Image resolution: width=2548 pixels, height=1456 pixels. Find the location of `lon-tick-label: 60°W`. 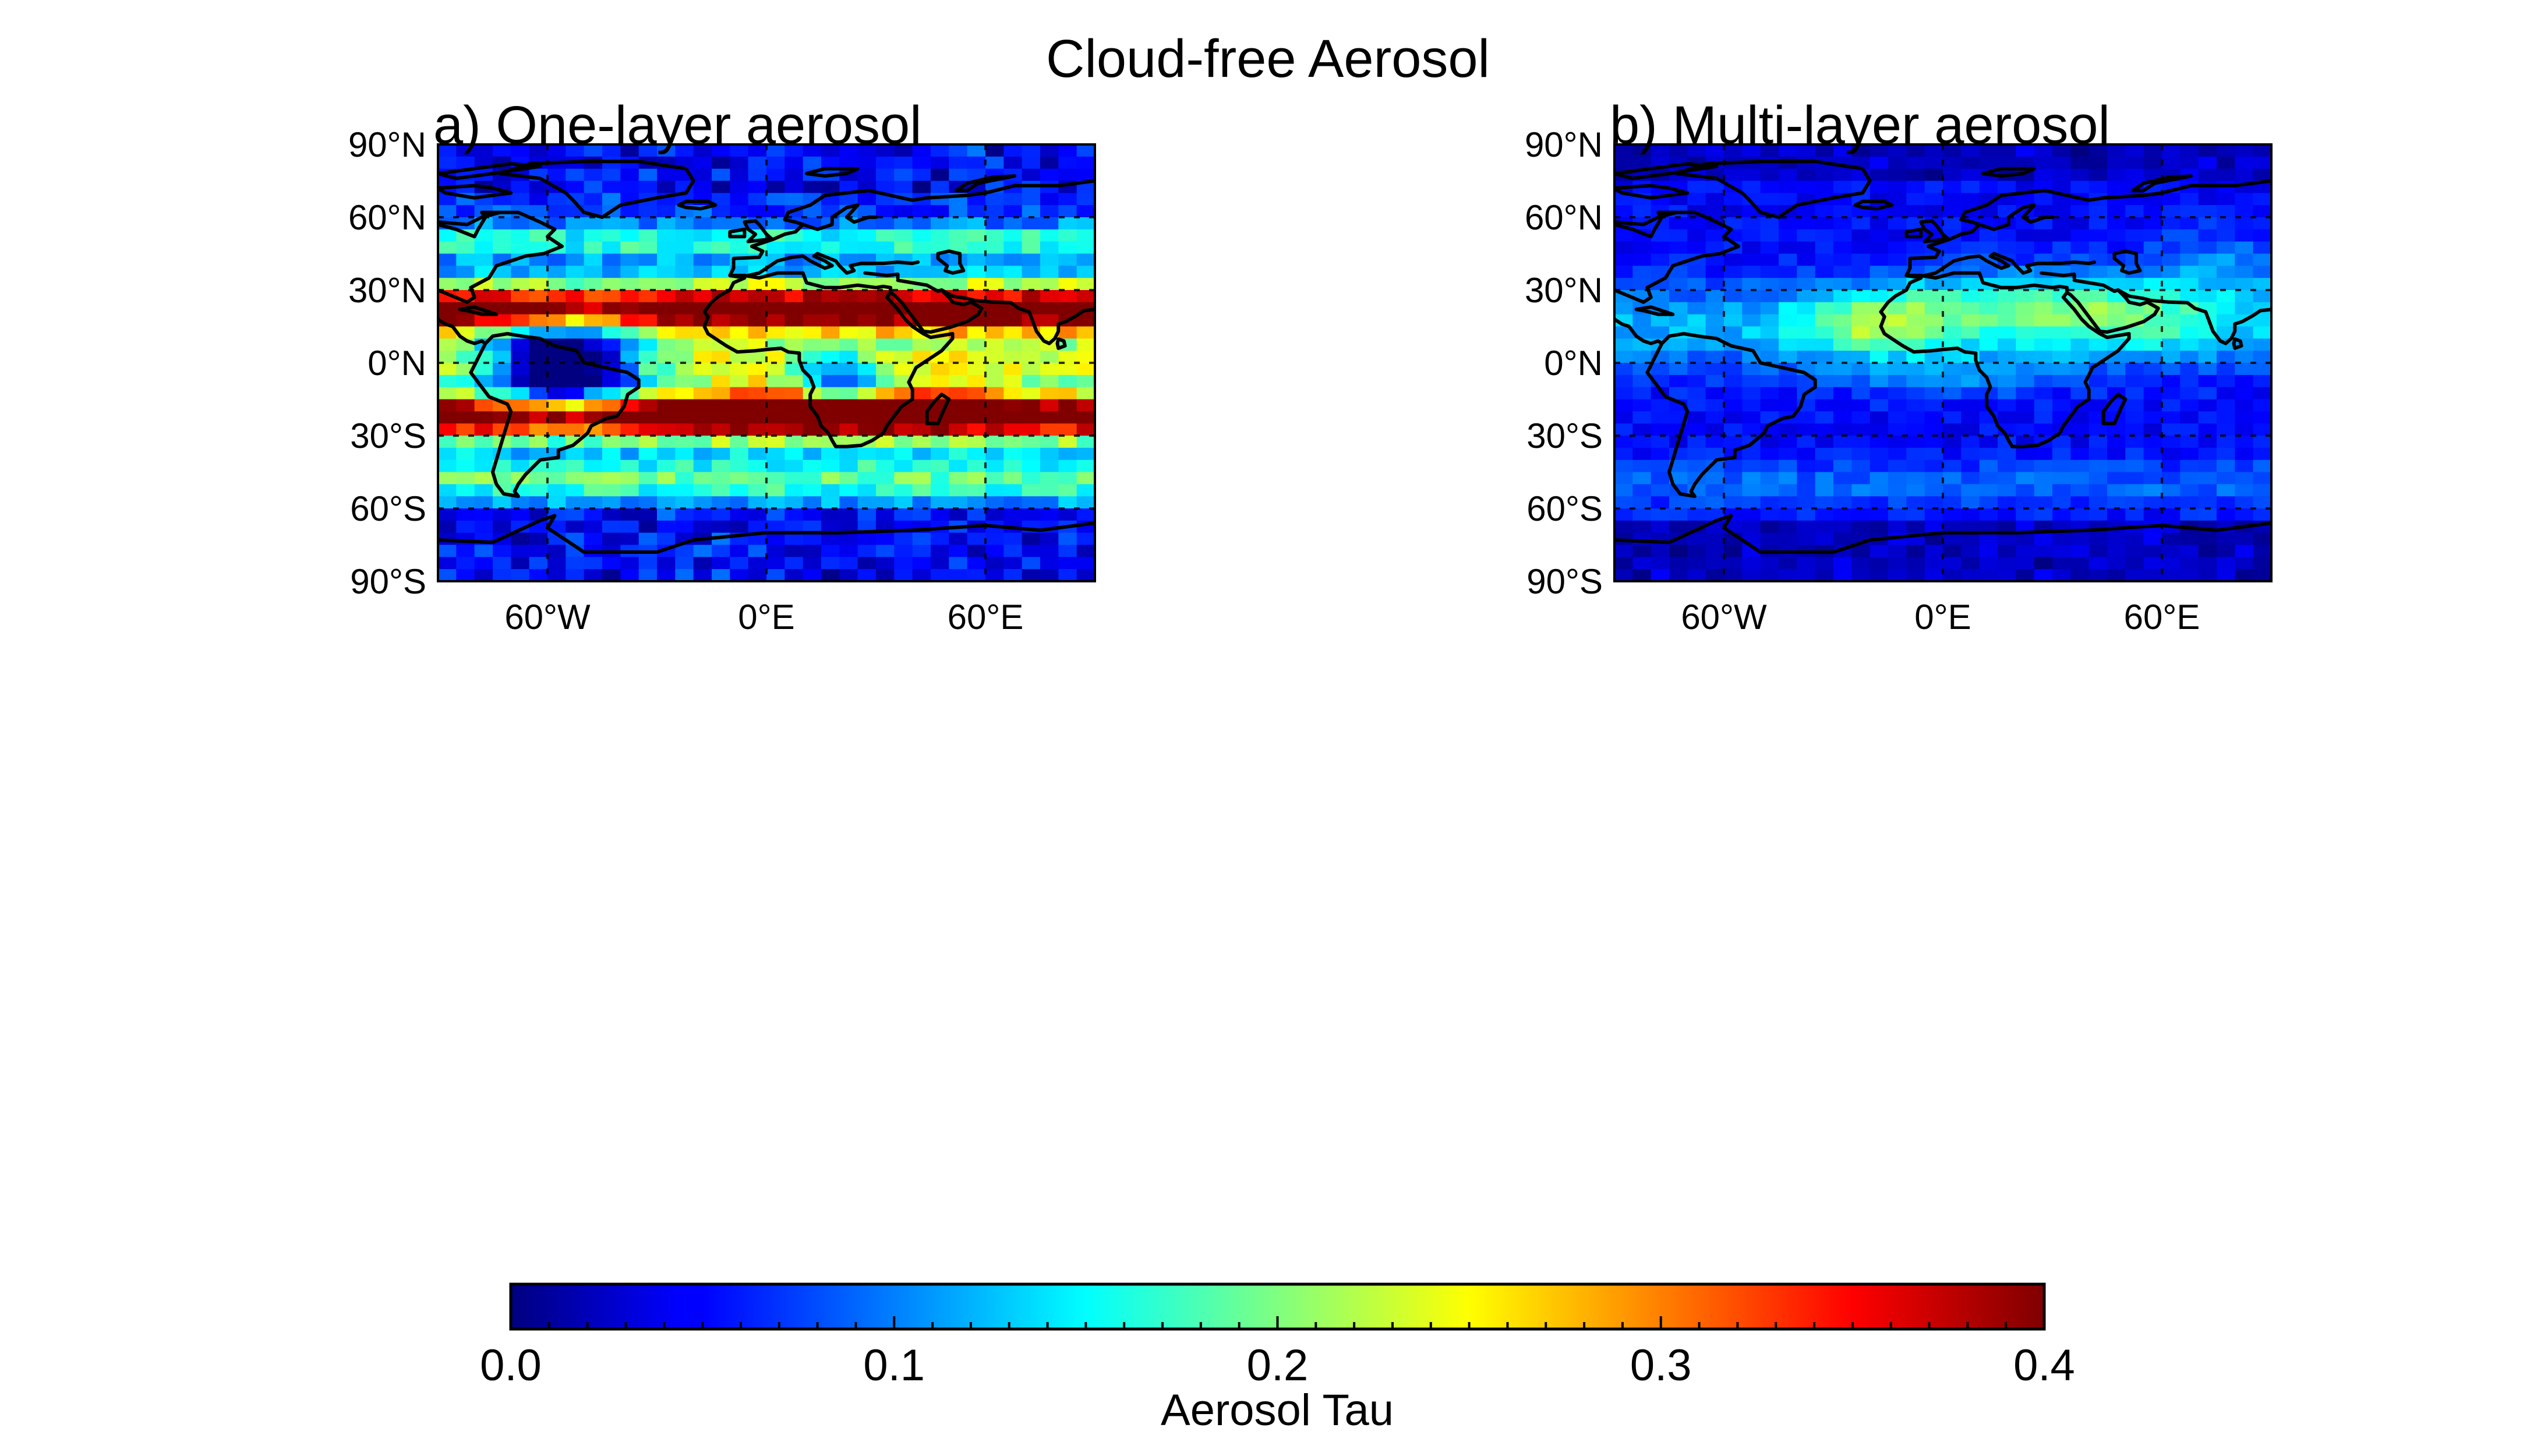

lon-tick-label: 60°W is located at coordinates (547, 617).